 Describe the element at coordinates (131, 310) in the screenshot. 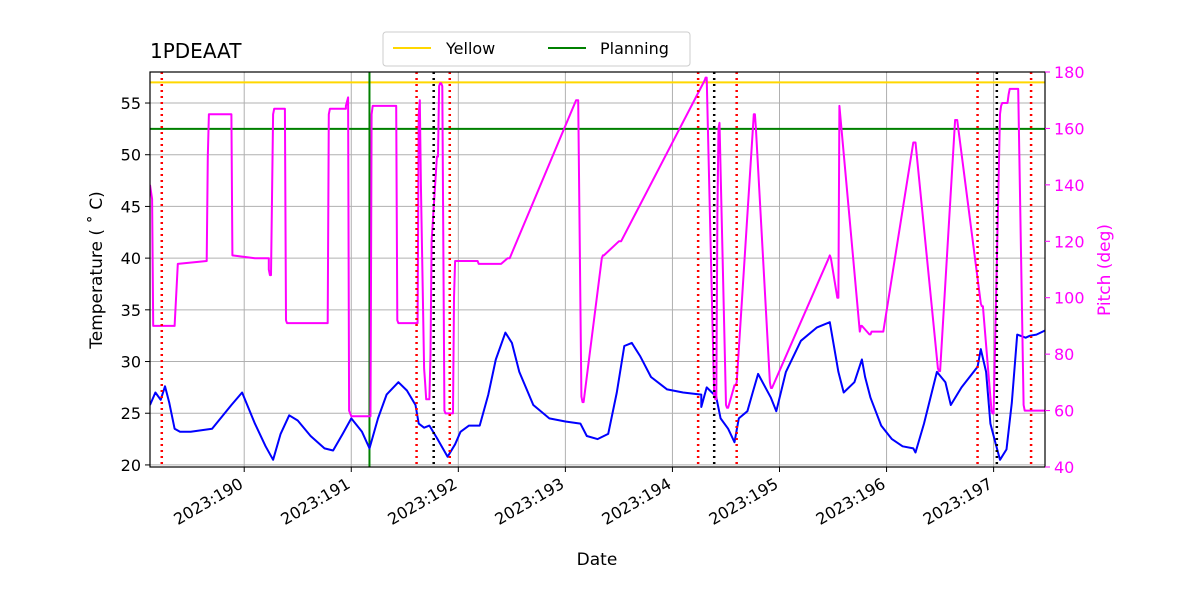

I see `y-left-tick-label: 35` at that location.